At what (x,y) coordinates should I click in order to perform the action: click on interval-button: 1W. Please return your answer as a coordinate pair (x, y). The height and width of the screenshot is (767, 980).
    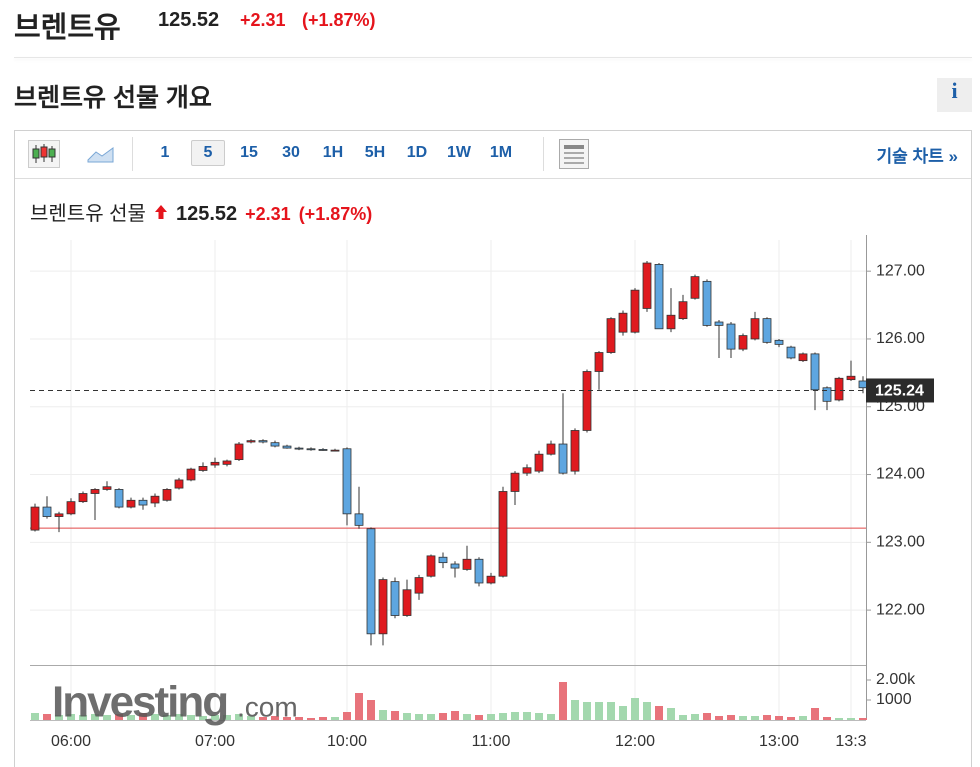
    Looking at the image, I should click on (459, 152).